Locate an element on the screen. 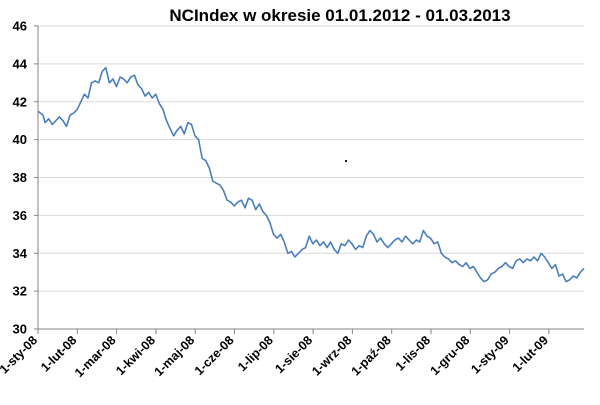 The height and width of the screenshot is (405, 600). x-tick-label: 1-wrz-08 is located at coordinates (331, 355).